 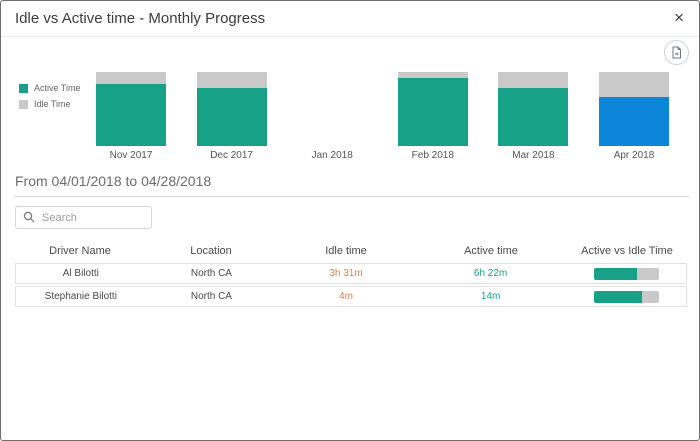 I want to click on active-time-cell: 14m, so click(x=490, y=296).